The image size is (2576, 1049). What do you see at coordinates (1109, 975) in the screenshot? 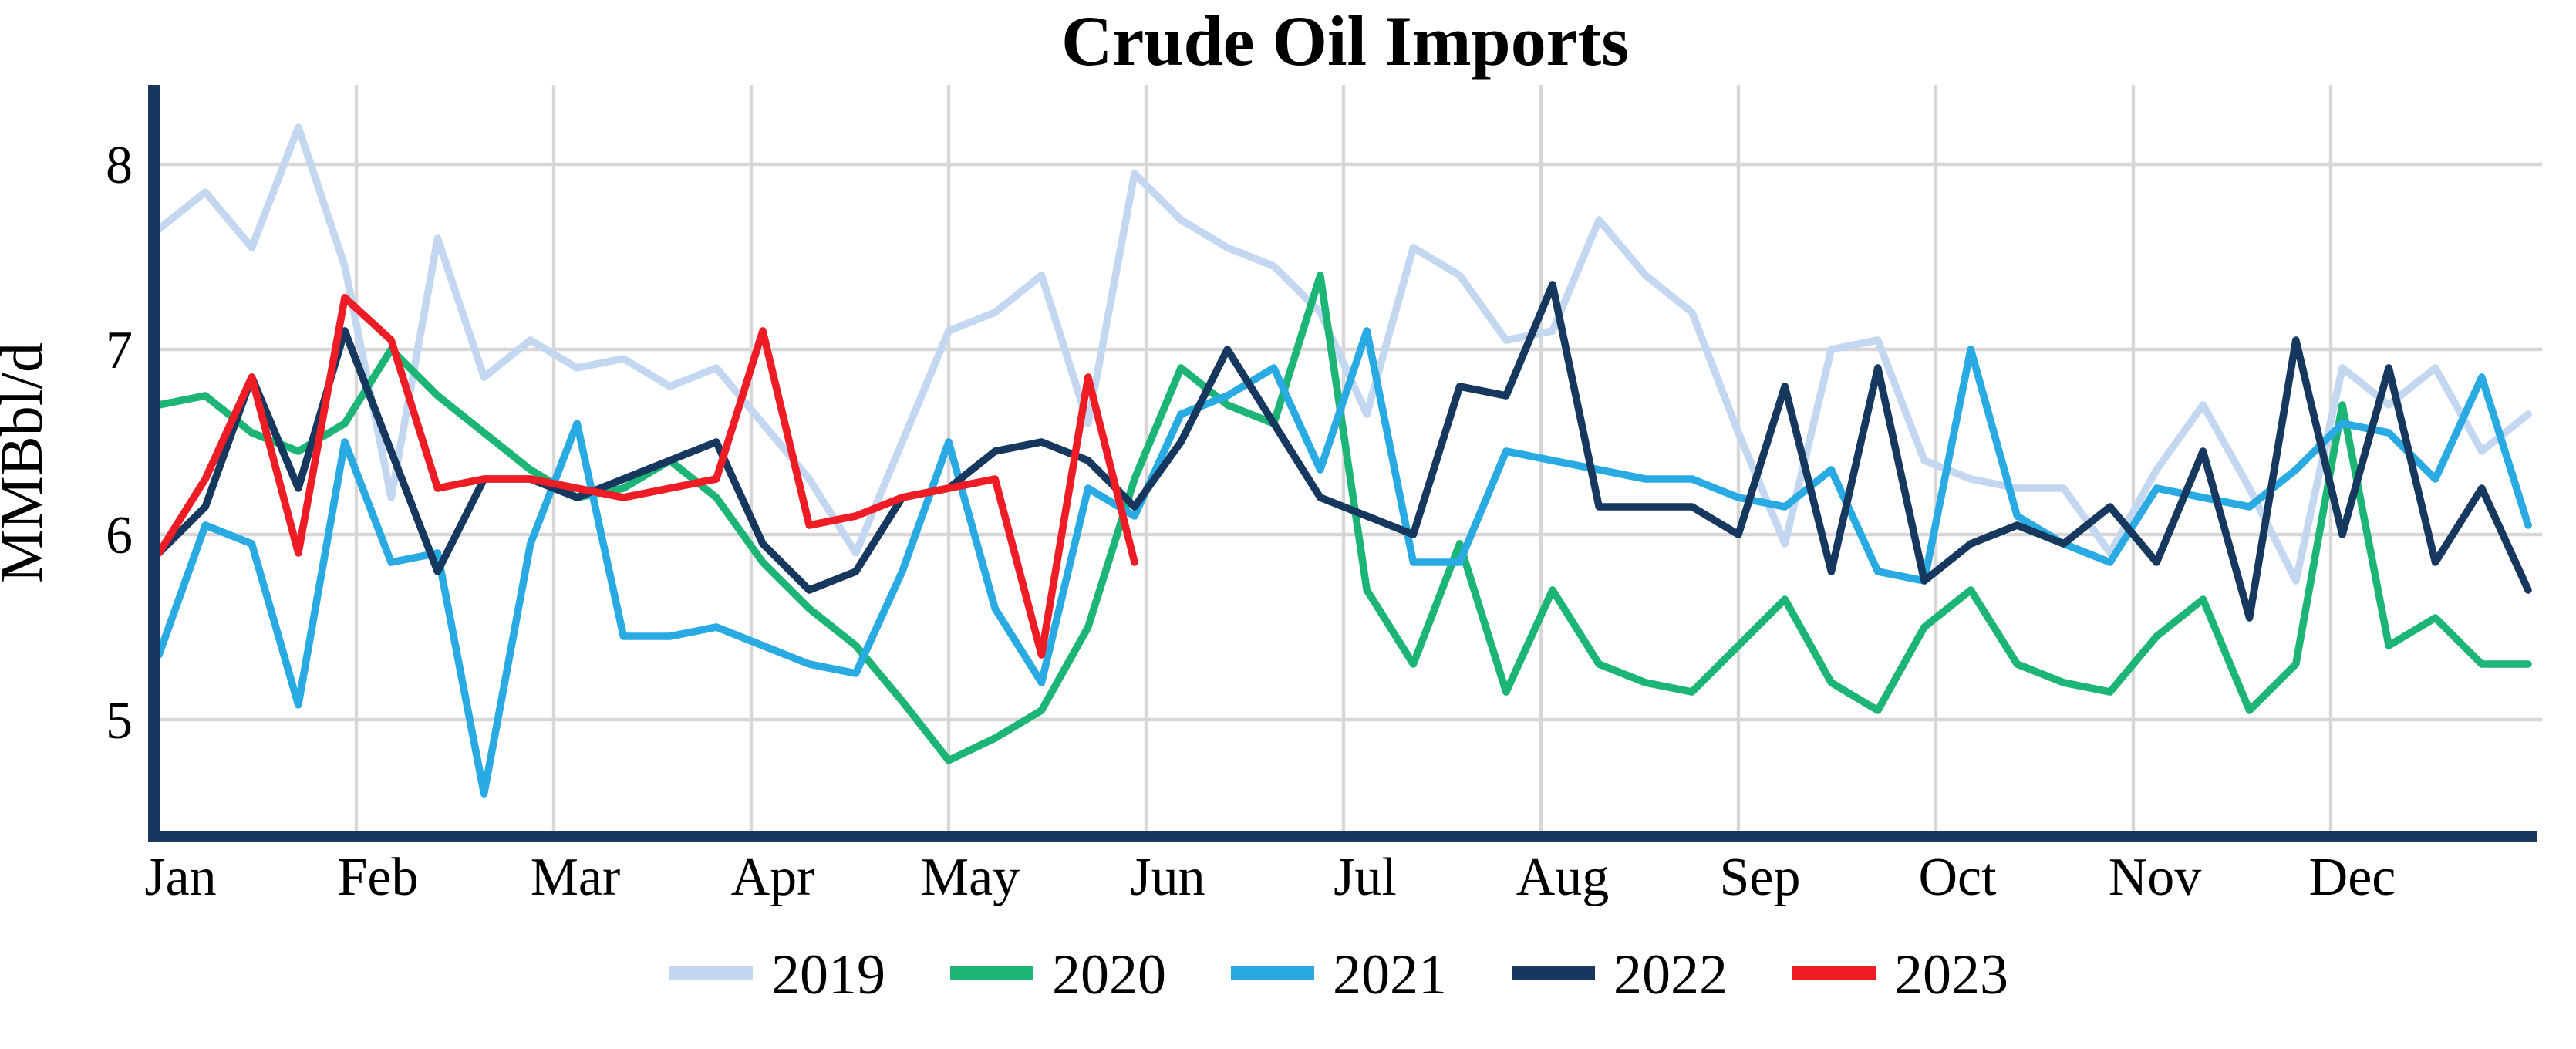
I see `legend-label-2020: 2020` at bounding box center [1109, 975].